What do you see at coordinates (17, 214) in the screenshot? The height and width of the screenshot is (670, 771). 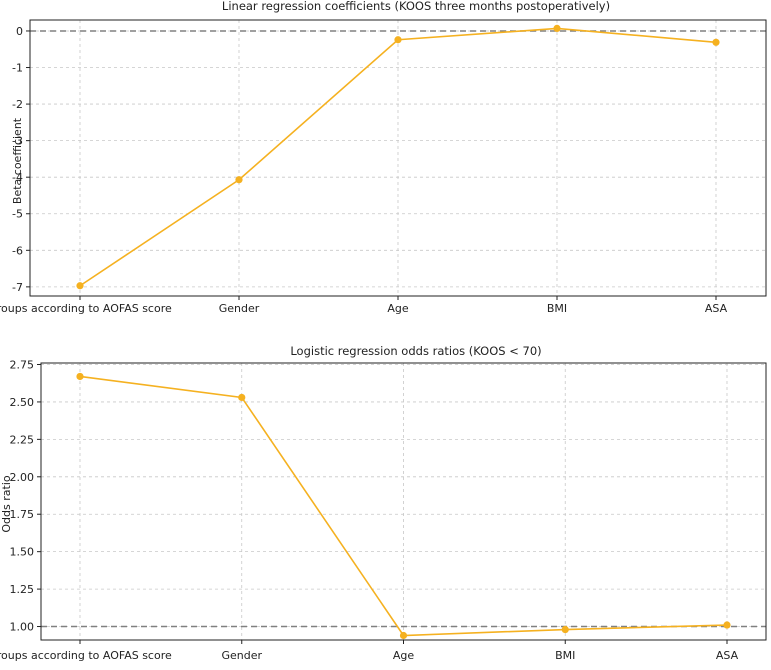 I see `y-tick-label: -5` at bounding box center [17, 214].